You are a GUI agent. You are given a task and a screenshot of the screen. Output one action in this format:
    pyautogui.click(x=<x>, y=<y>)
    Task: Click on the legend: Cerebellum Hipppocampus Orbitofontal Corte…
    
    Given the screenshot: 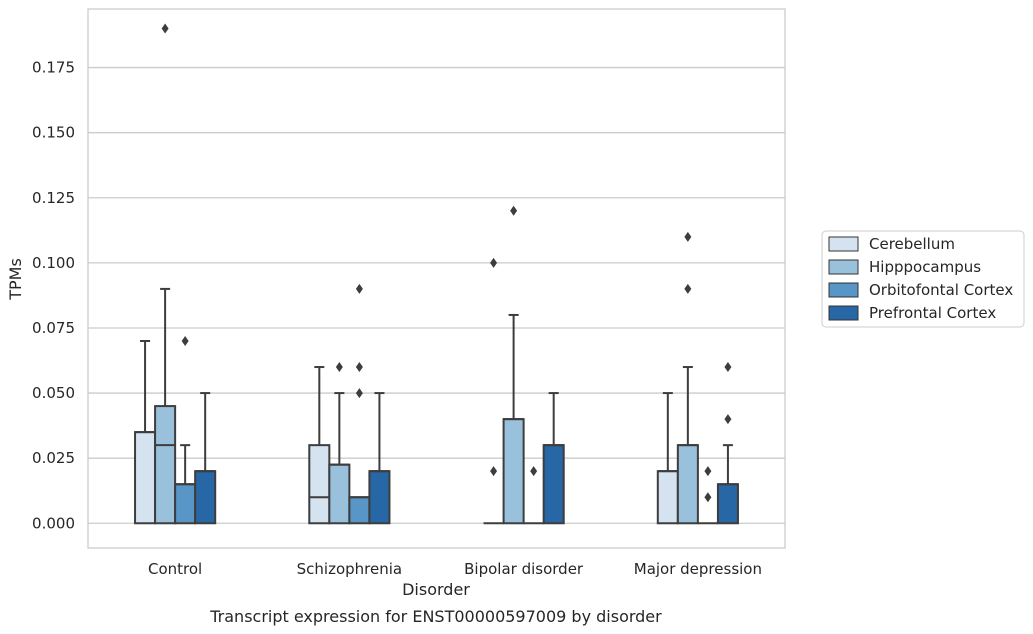 What is the action you would take?
    pyautogui.click(x=923, y=279)
    